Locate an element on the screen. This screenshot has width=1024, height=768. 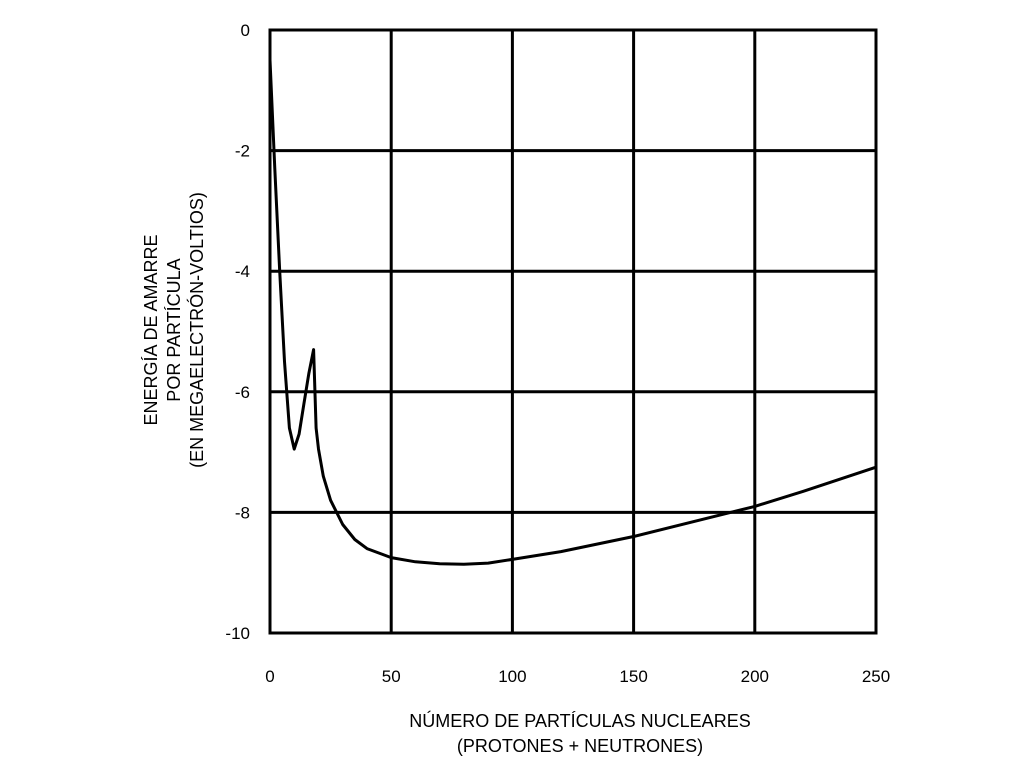
x-axis-title-line-1: NÚMERO DE PARTÍCULAS NUCLEARES is located at coordinates (579, 720).